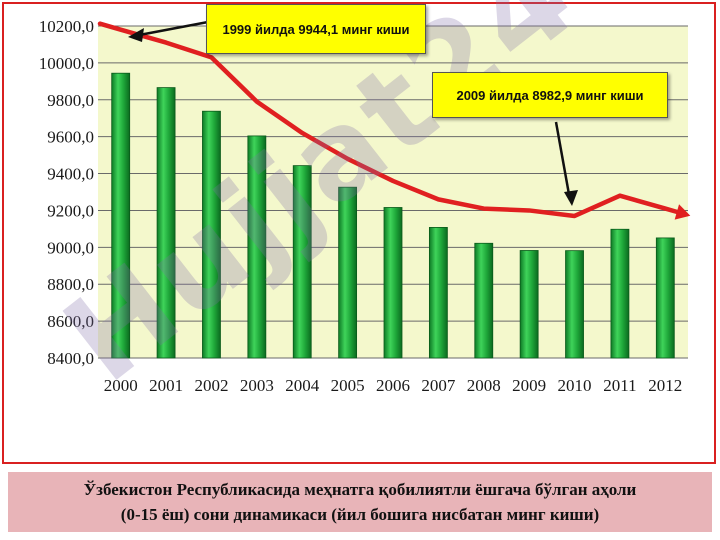 The image size is (720, 540). I want to click on x-tick-label: 2000, so click(121, 385).